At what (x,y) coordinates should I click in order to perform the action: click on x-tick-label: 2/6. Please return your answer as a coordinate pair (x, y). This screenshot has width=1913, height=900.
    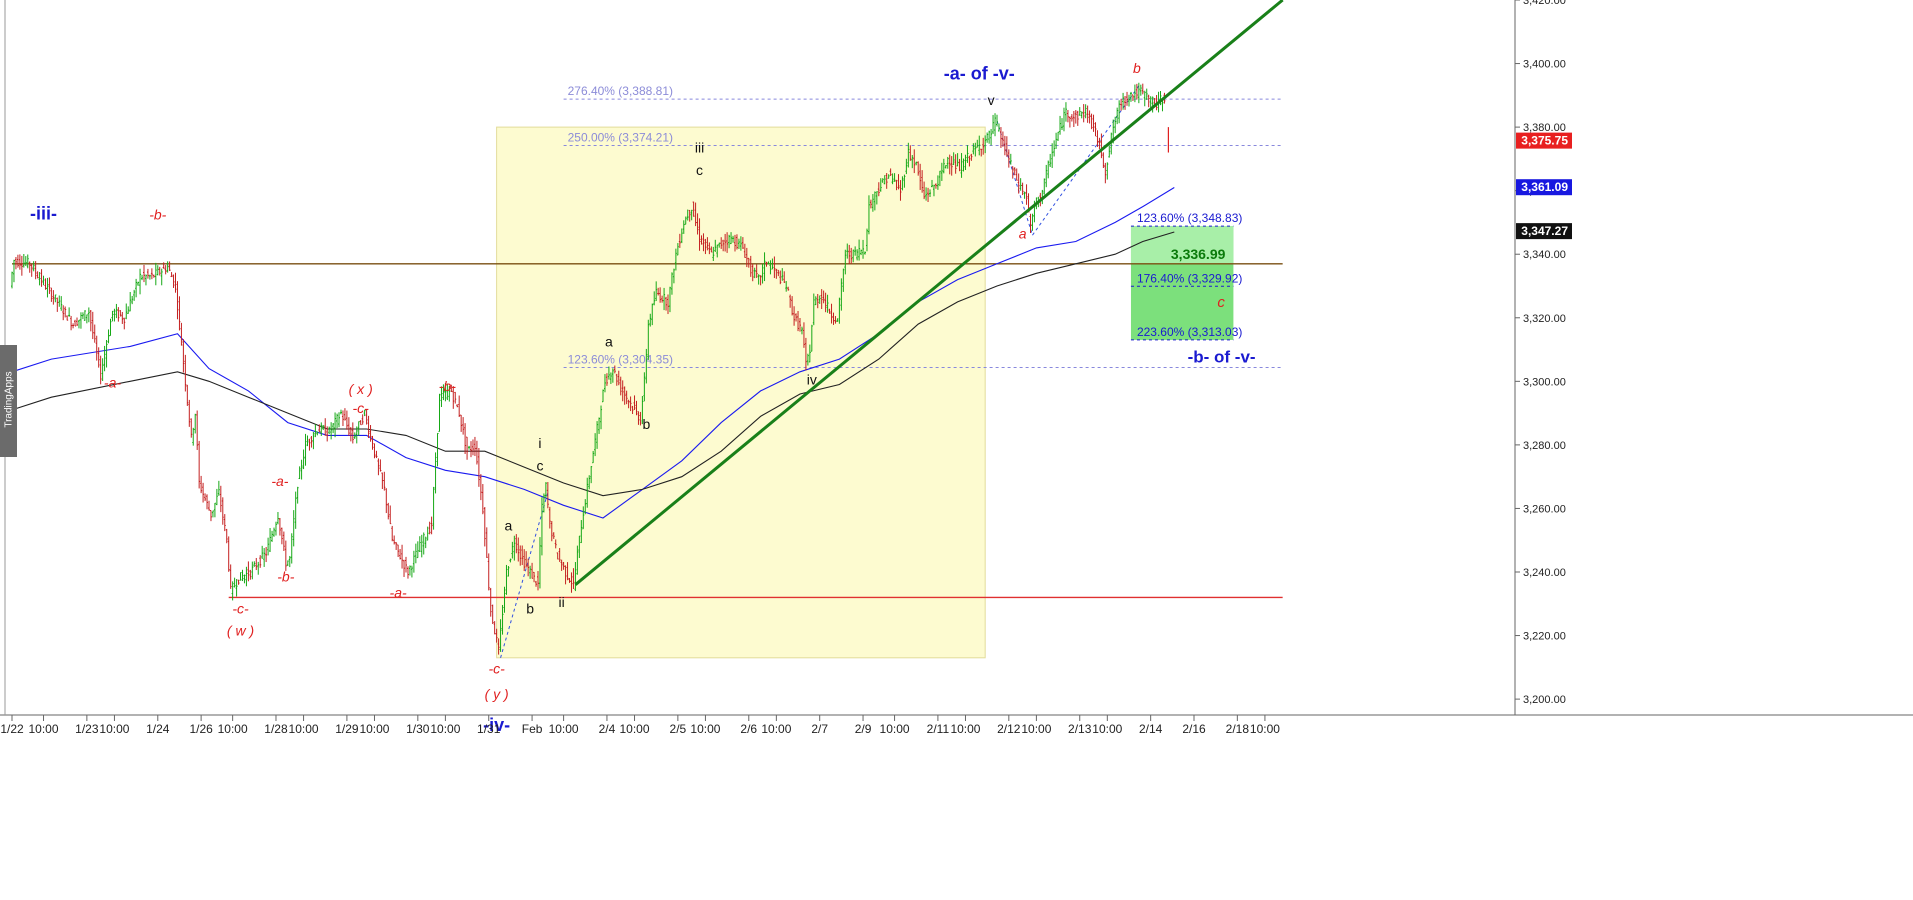
    Looking at the image, I should click on (748, 729).